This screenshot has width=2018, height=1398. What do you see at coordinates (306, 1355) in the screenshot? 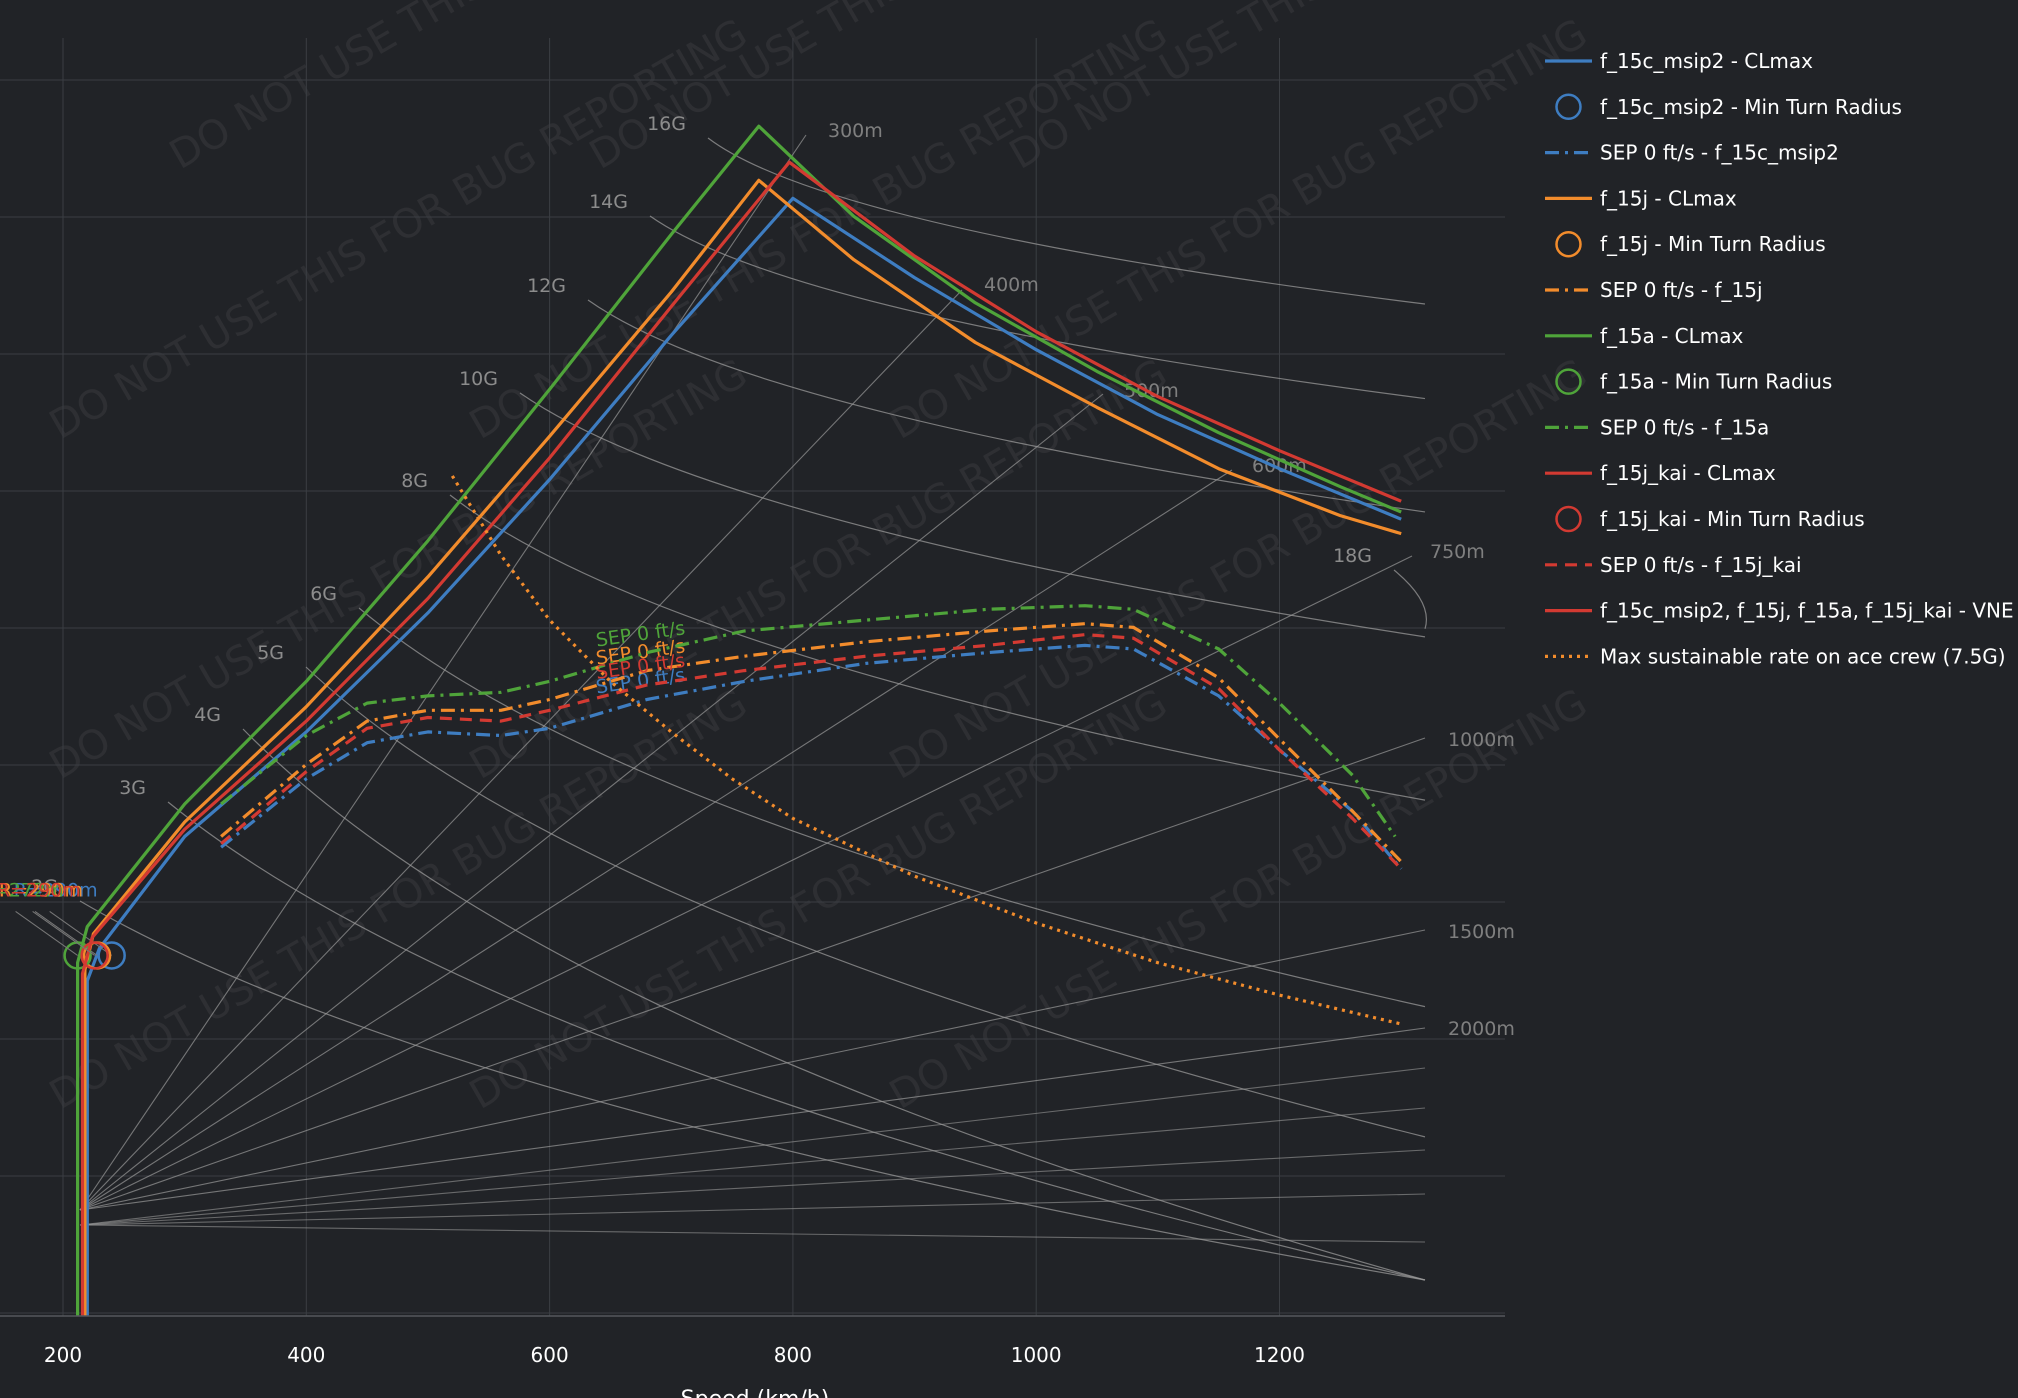
I see `x-tick-label: 400` at bounding box center [306, 1355].